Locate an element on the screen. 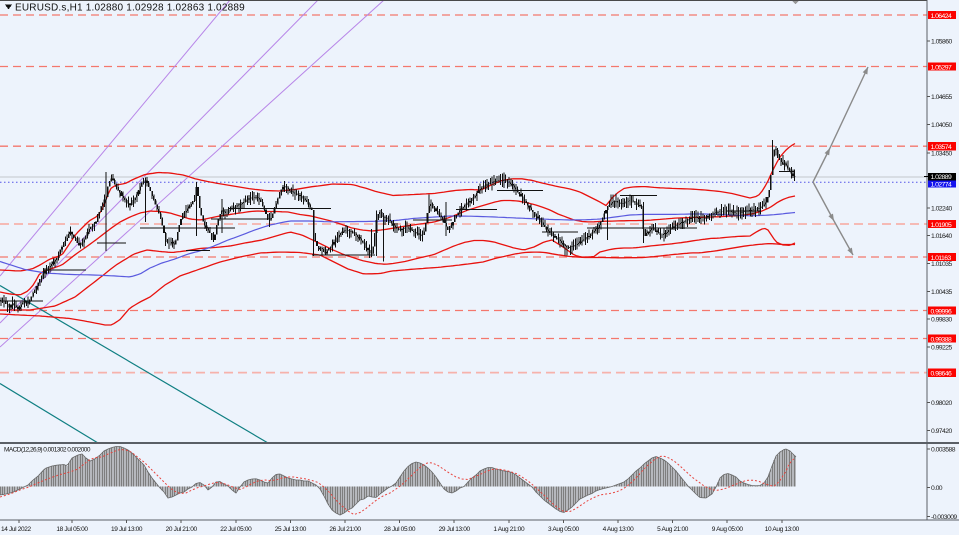  svg-text: 10 Aug 13:00 is located at coordinates (782, 529).